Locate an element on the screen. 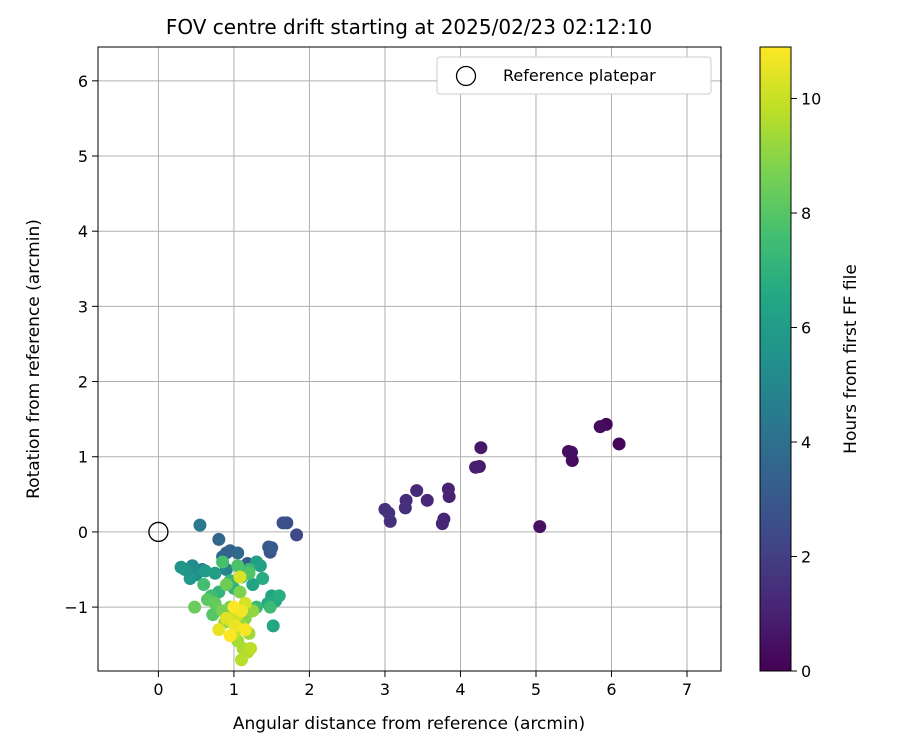 The image size is (900, 750). legend-label: Reference platepar is located at coordinates (579, 75).